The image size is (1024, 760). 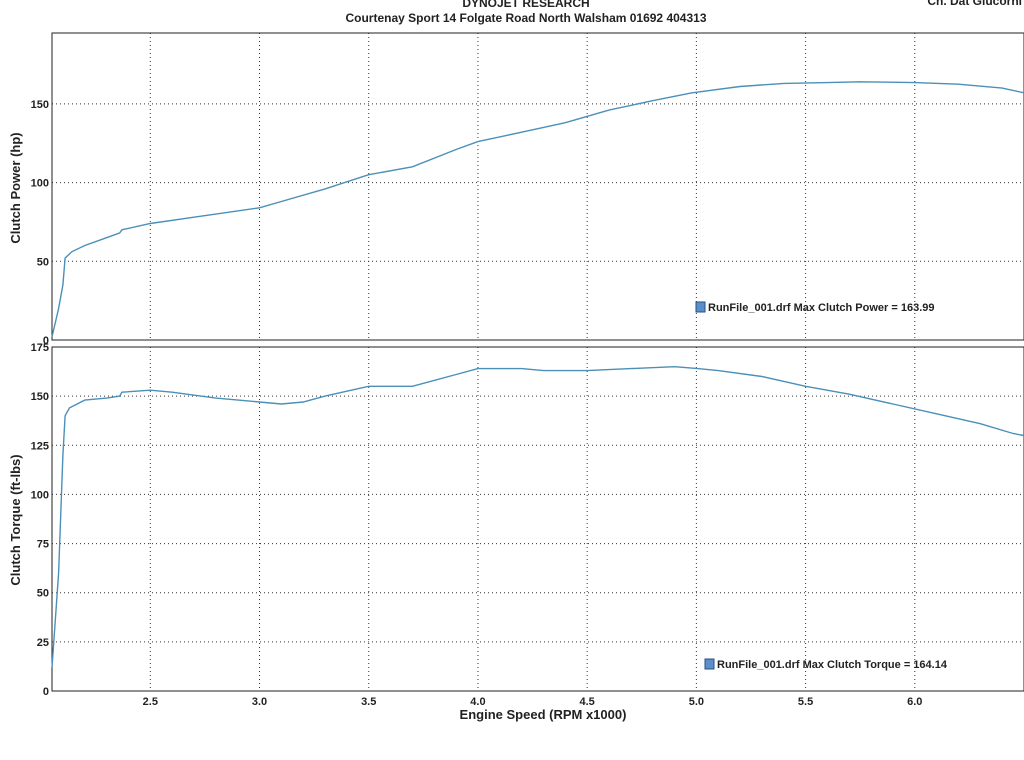 What do you see at coordinates (709, 664) in the screenshot?
I see `torque-legend-swatch` at bounding box center [709, 664].